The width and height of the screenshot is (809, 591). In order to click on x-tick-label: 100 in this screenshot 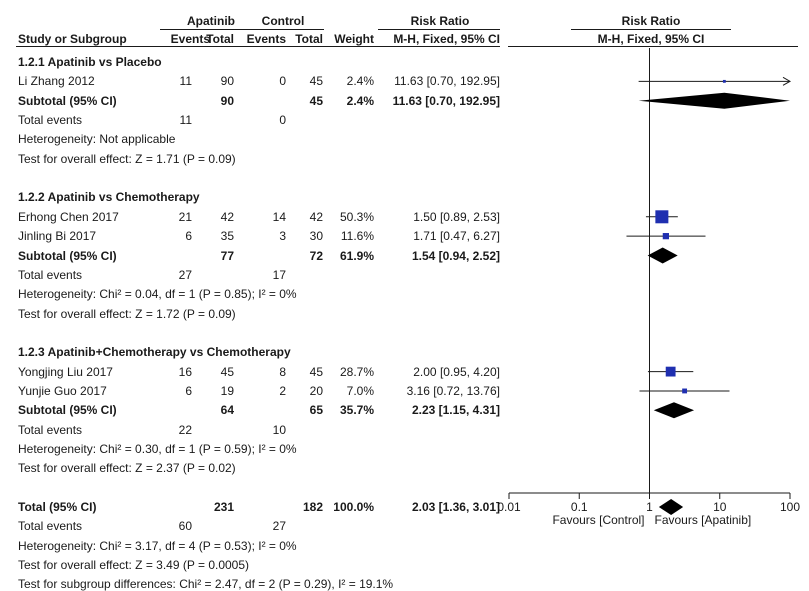, I will do `click(790, 507)`.